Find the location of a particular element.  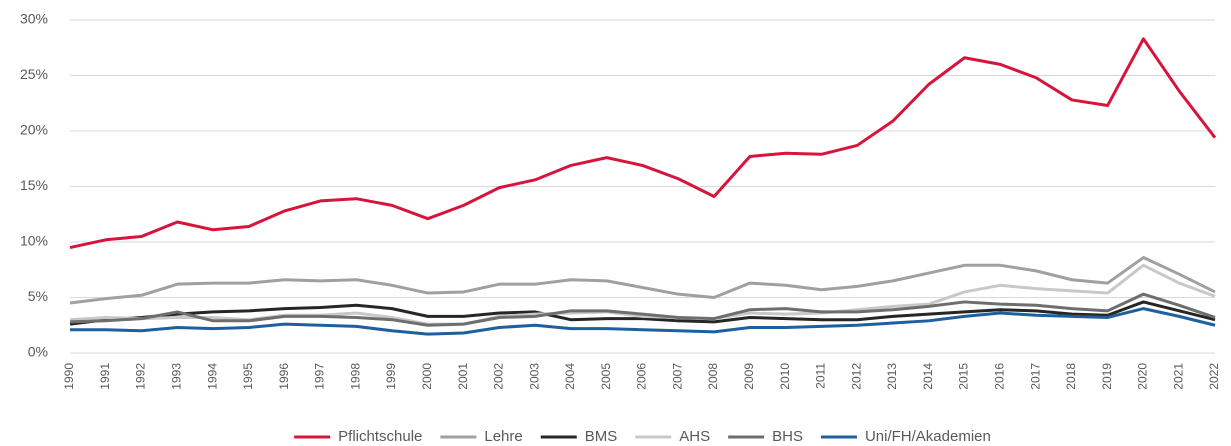

legend-label: Pflichtschule is located at coordinates (380, 436).